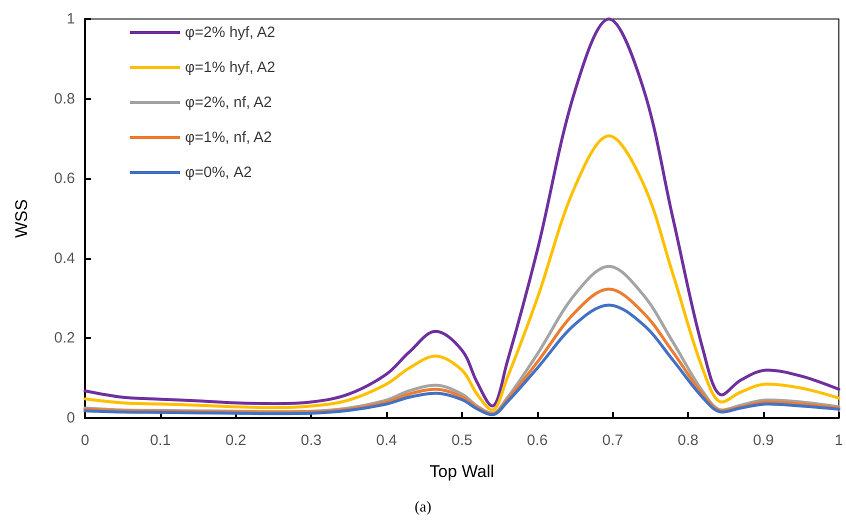  I want to click on x-tick-label: 0.3, so click(311, 440).